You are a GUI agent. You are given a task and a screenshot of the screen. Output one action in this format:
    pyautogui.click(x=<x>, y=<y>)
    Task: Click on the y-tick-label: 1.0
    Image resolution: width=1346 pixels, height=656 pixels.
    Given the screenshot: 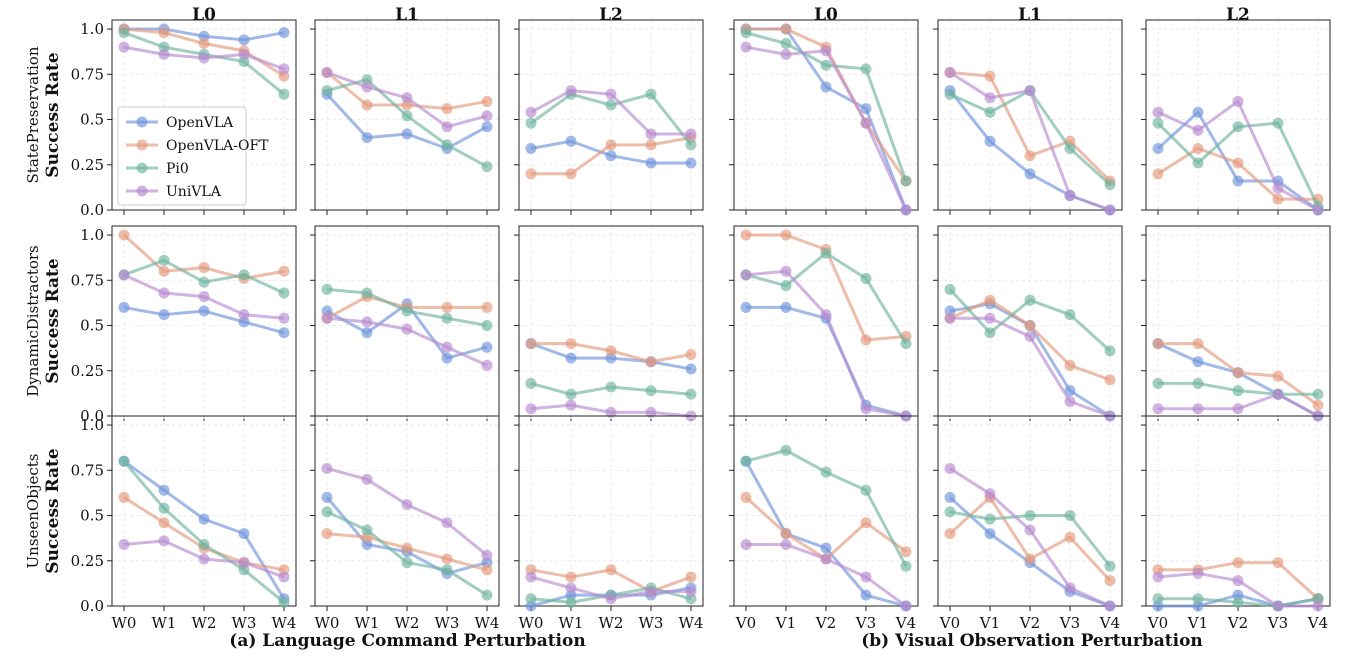 What is the action you would take?
    pyautogui.click(x=92, y=29)
    